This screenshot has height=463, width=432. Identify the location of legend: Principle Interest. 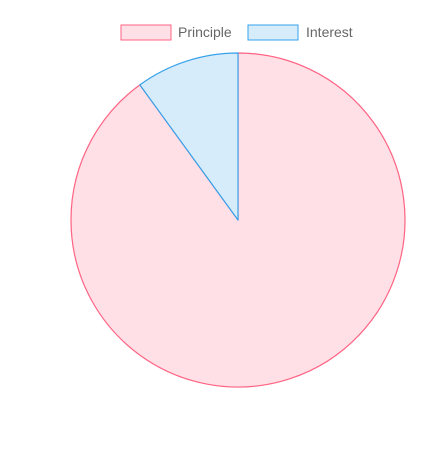
(236, 32).